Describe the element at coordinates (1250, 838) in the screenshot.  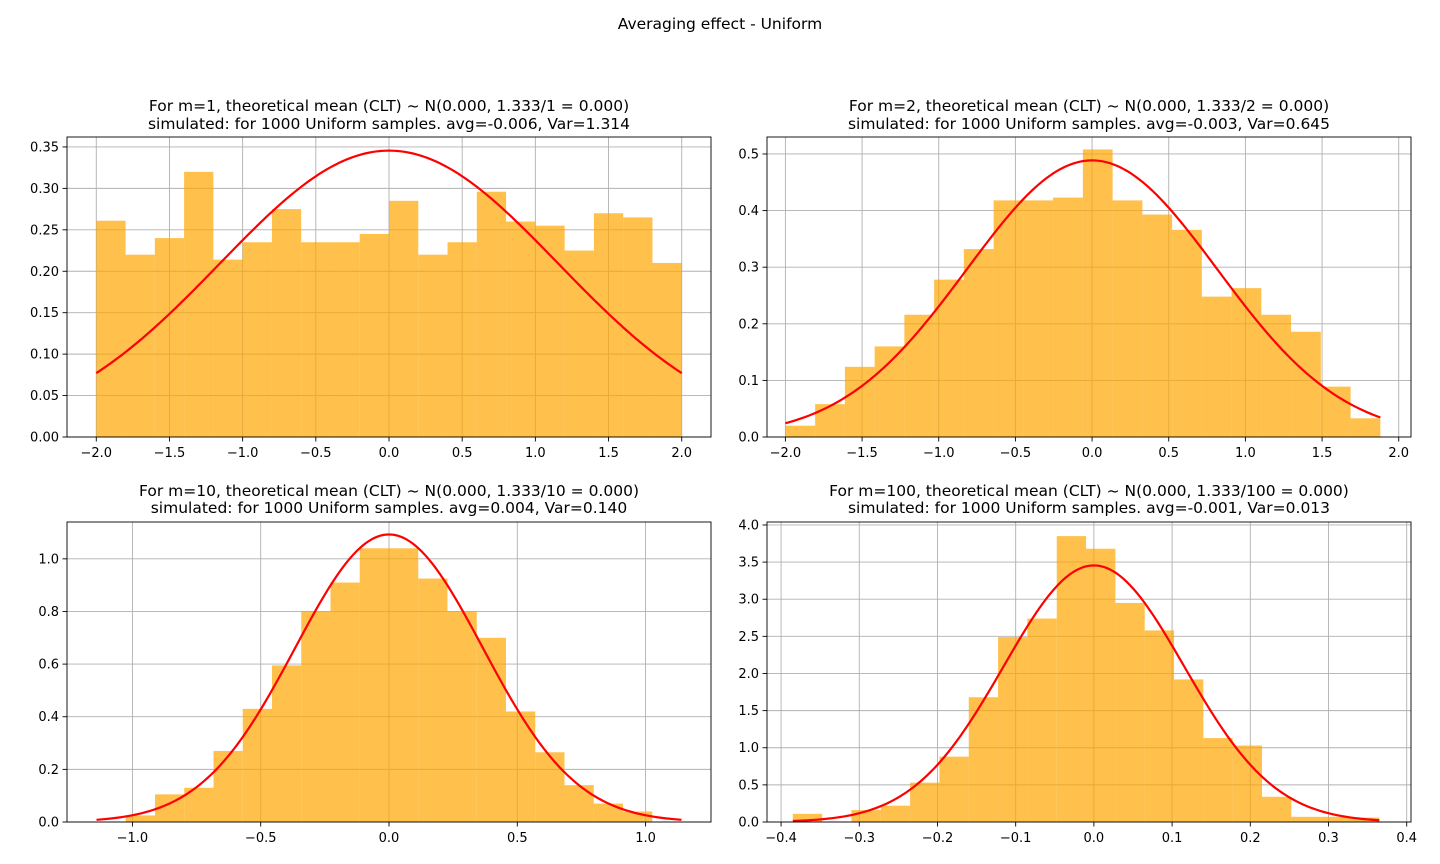
I see `x-tick-label: 0.2` at that location.